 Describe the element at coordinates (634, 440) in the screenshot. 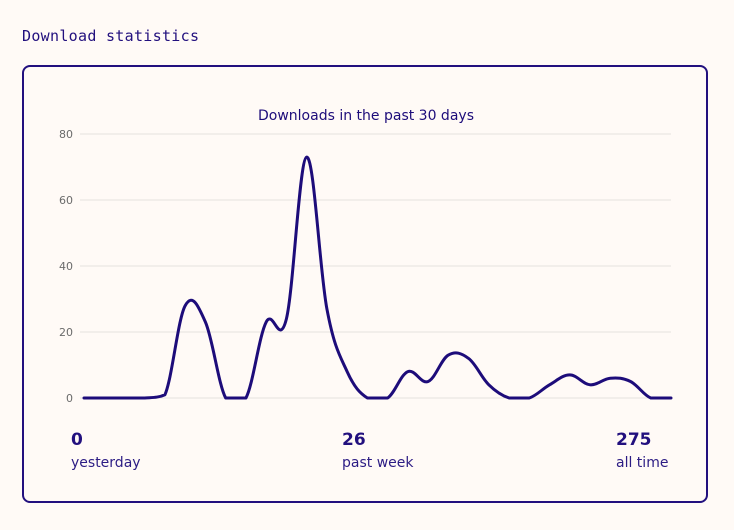

I see `stat-all-time-value: 275` at that location.